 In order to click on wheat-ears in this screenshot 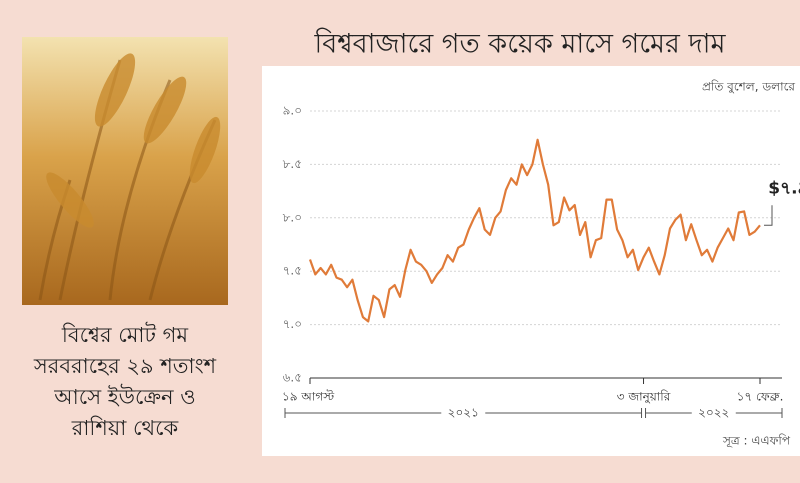, I will do `click(133, 140)`.